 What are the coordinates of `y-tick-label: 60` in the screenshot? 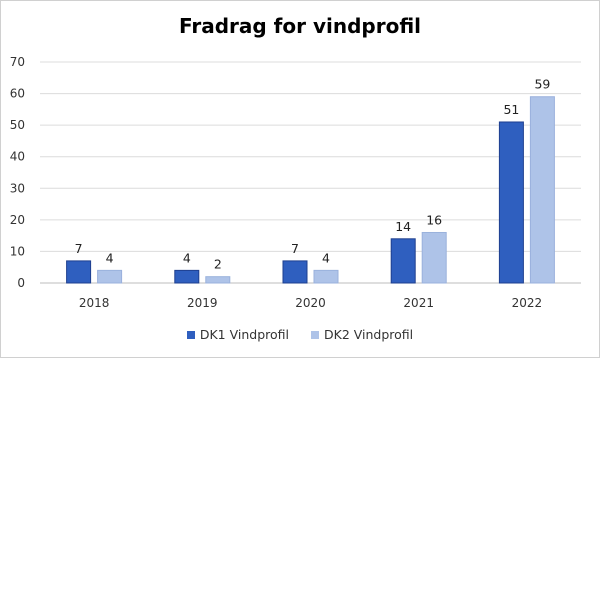 It's located at (17, 94).